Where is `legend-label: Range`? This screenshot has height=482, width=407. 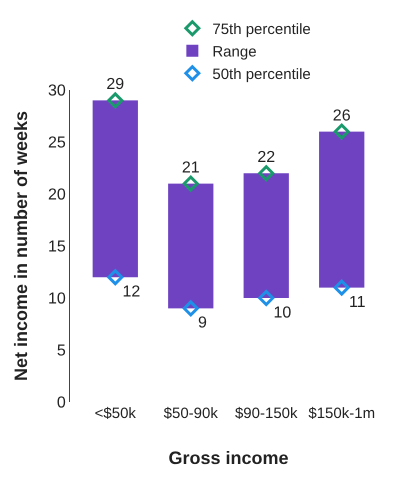
legend-label: Range is located at coordinates (234, 52).